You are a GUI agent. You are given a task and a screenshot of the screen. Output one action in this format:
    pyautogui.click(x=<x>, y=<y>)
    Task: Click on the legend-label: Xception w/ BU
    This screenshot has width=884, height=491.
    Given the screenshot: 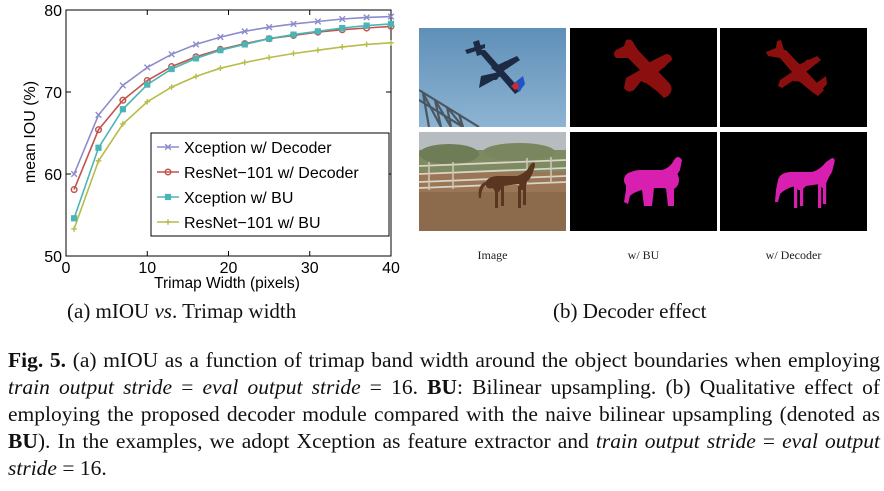 What is the action you would take?
    pyautogui.click(x=238, y=198)
    